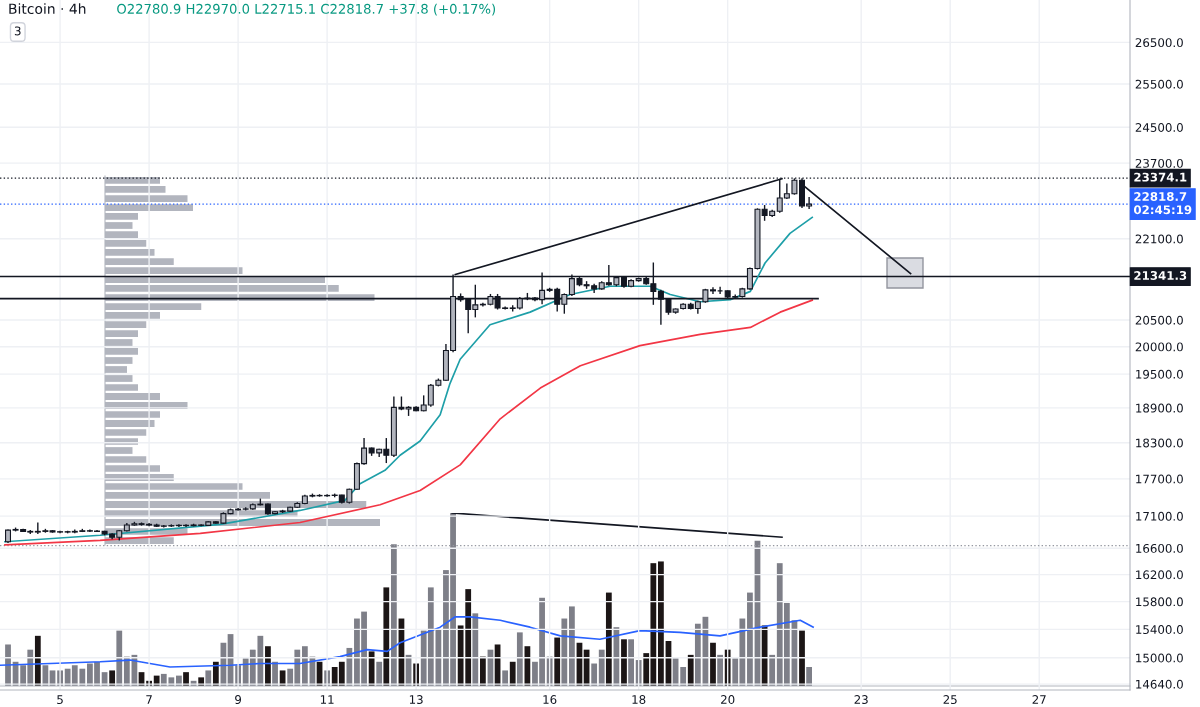 The image size is (1200, 707). What do you see at coordinates (416, 699) in the screenshot?
I see `x-tick-label: 13` at bounding box center [416, 699].